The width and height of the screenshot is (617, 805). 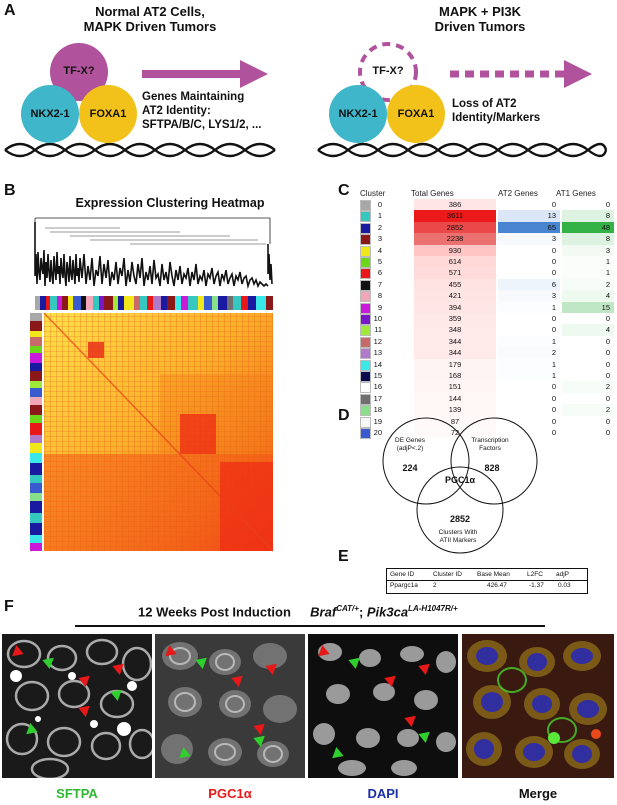 What do you see at coordinates (518, 193) in the screenshot?
I see `col-header-at2-genes: AT2 Genes` at bounding box center [518, 193].